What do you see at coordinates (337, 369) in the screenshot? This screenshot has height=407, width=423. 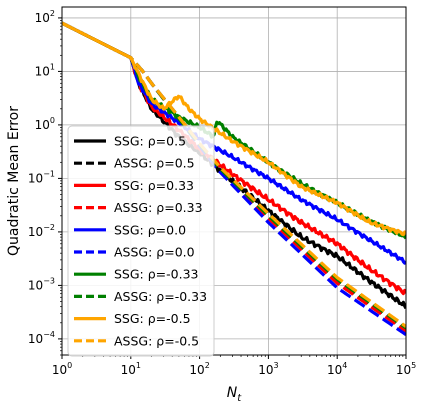 I see `x-tick-label: 10⁴` at bounding box center [337, 369].